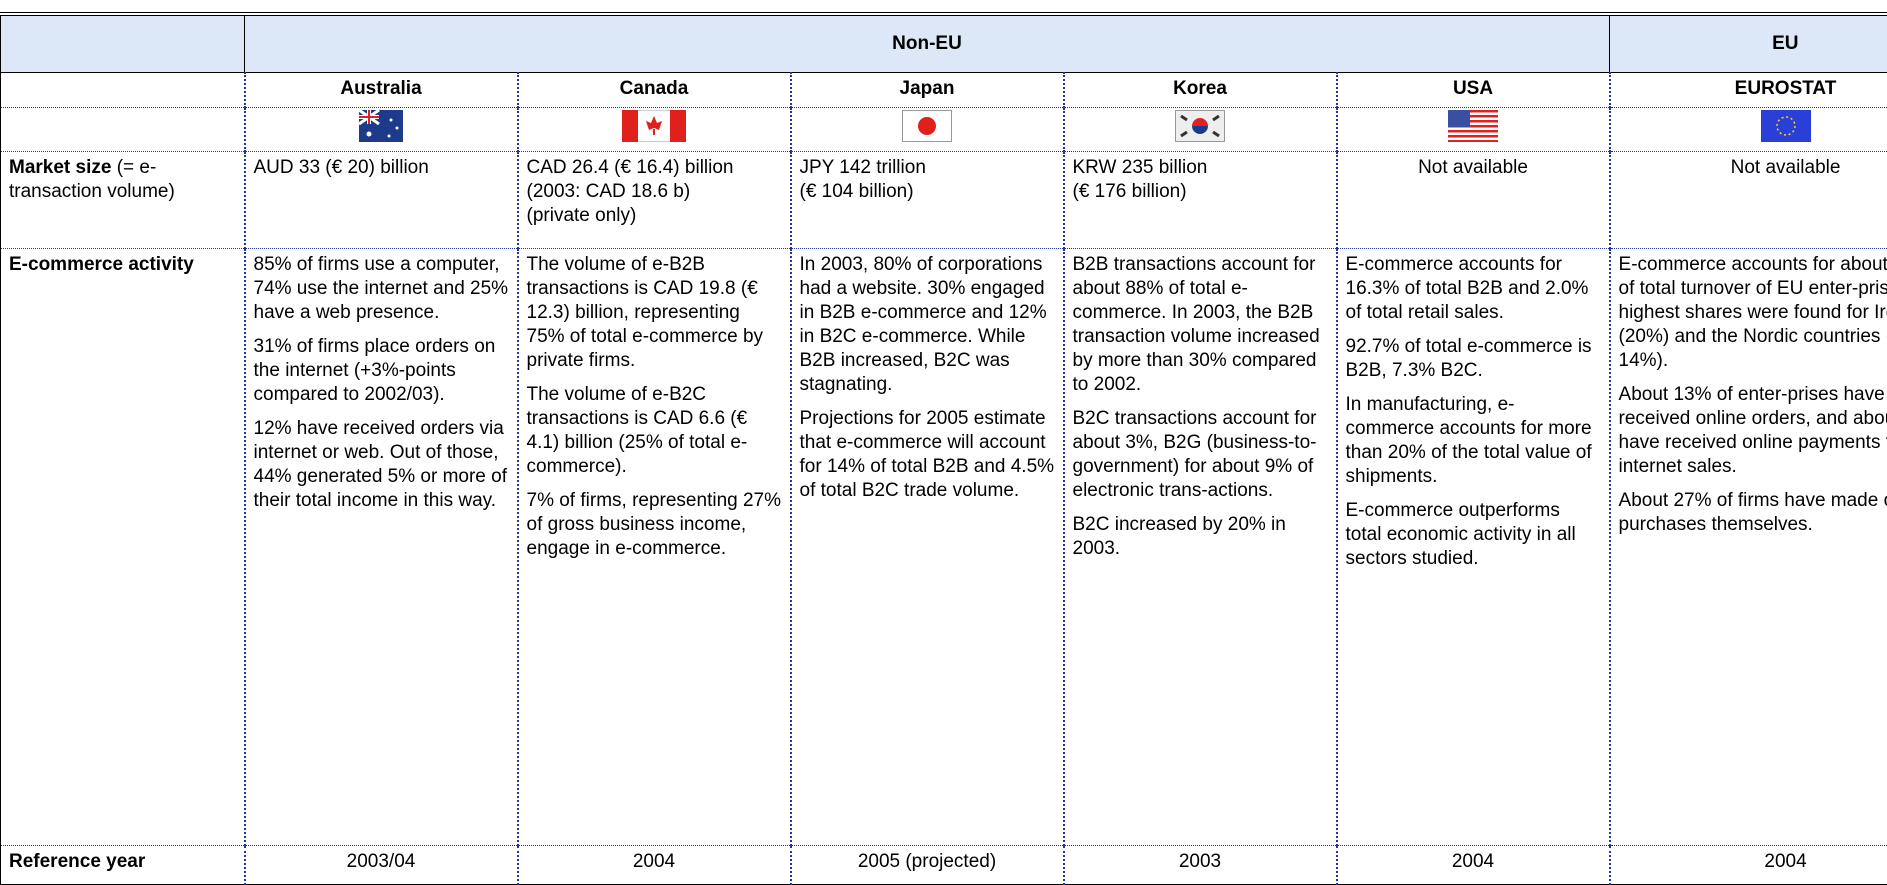  What do you see at coordinates (1785, 126) in the screenshot?
I see `flag-eu` at bounding box center [1785, 126].